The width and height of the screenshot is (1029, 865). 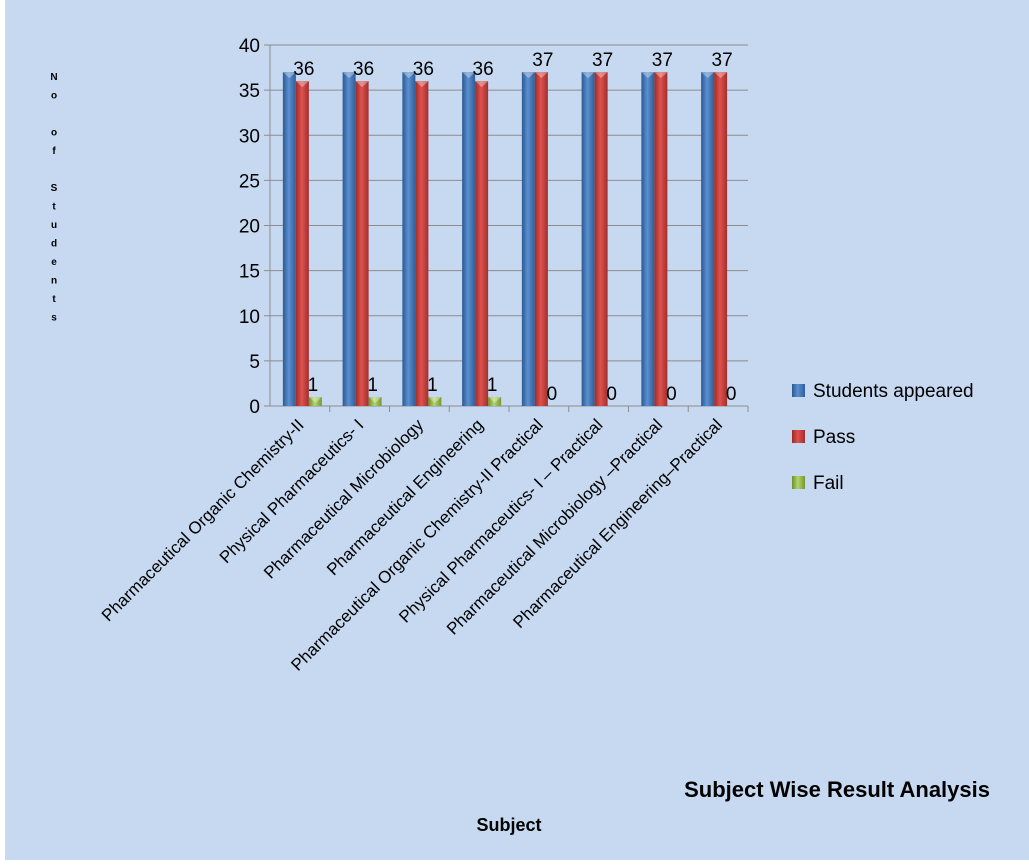 I want to click on chart-title: Subject Wise Result Analysis, so click(x=837, y=789).